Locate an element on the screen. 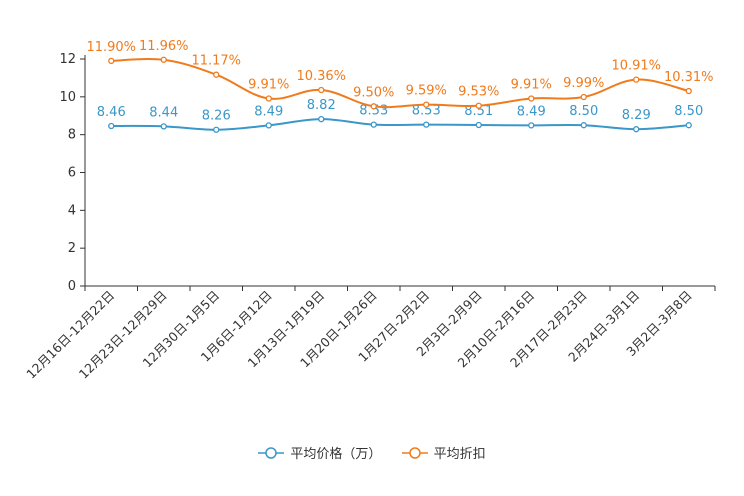  data-label-0: 8.53 is located at coordinates (426, 111).